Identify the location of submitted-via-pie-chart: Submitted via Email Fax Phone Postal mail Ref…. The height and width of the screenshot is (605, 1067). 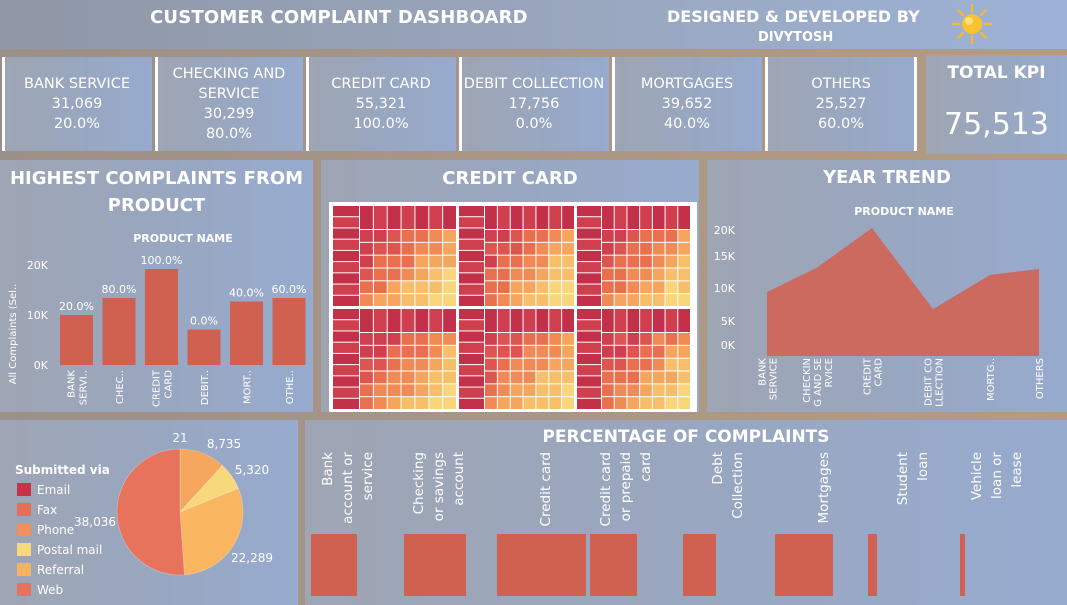
(149, 512).